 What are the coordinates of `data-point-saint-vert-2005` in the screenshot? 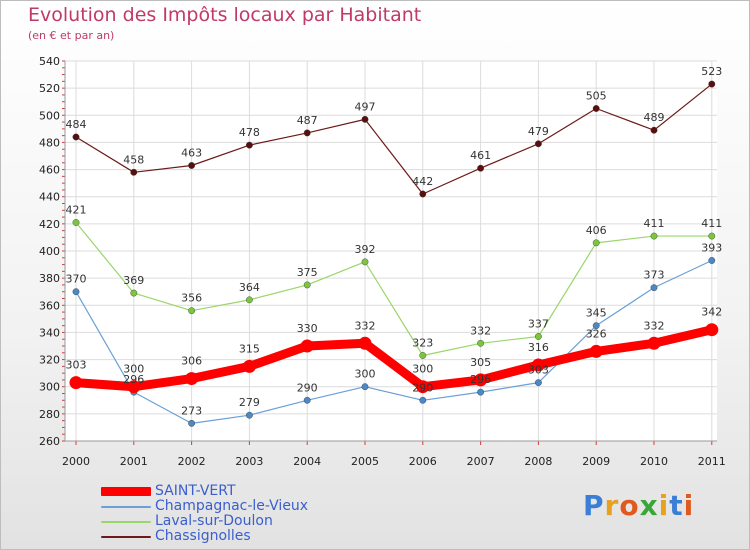 It's located at (365, 343).